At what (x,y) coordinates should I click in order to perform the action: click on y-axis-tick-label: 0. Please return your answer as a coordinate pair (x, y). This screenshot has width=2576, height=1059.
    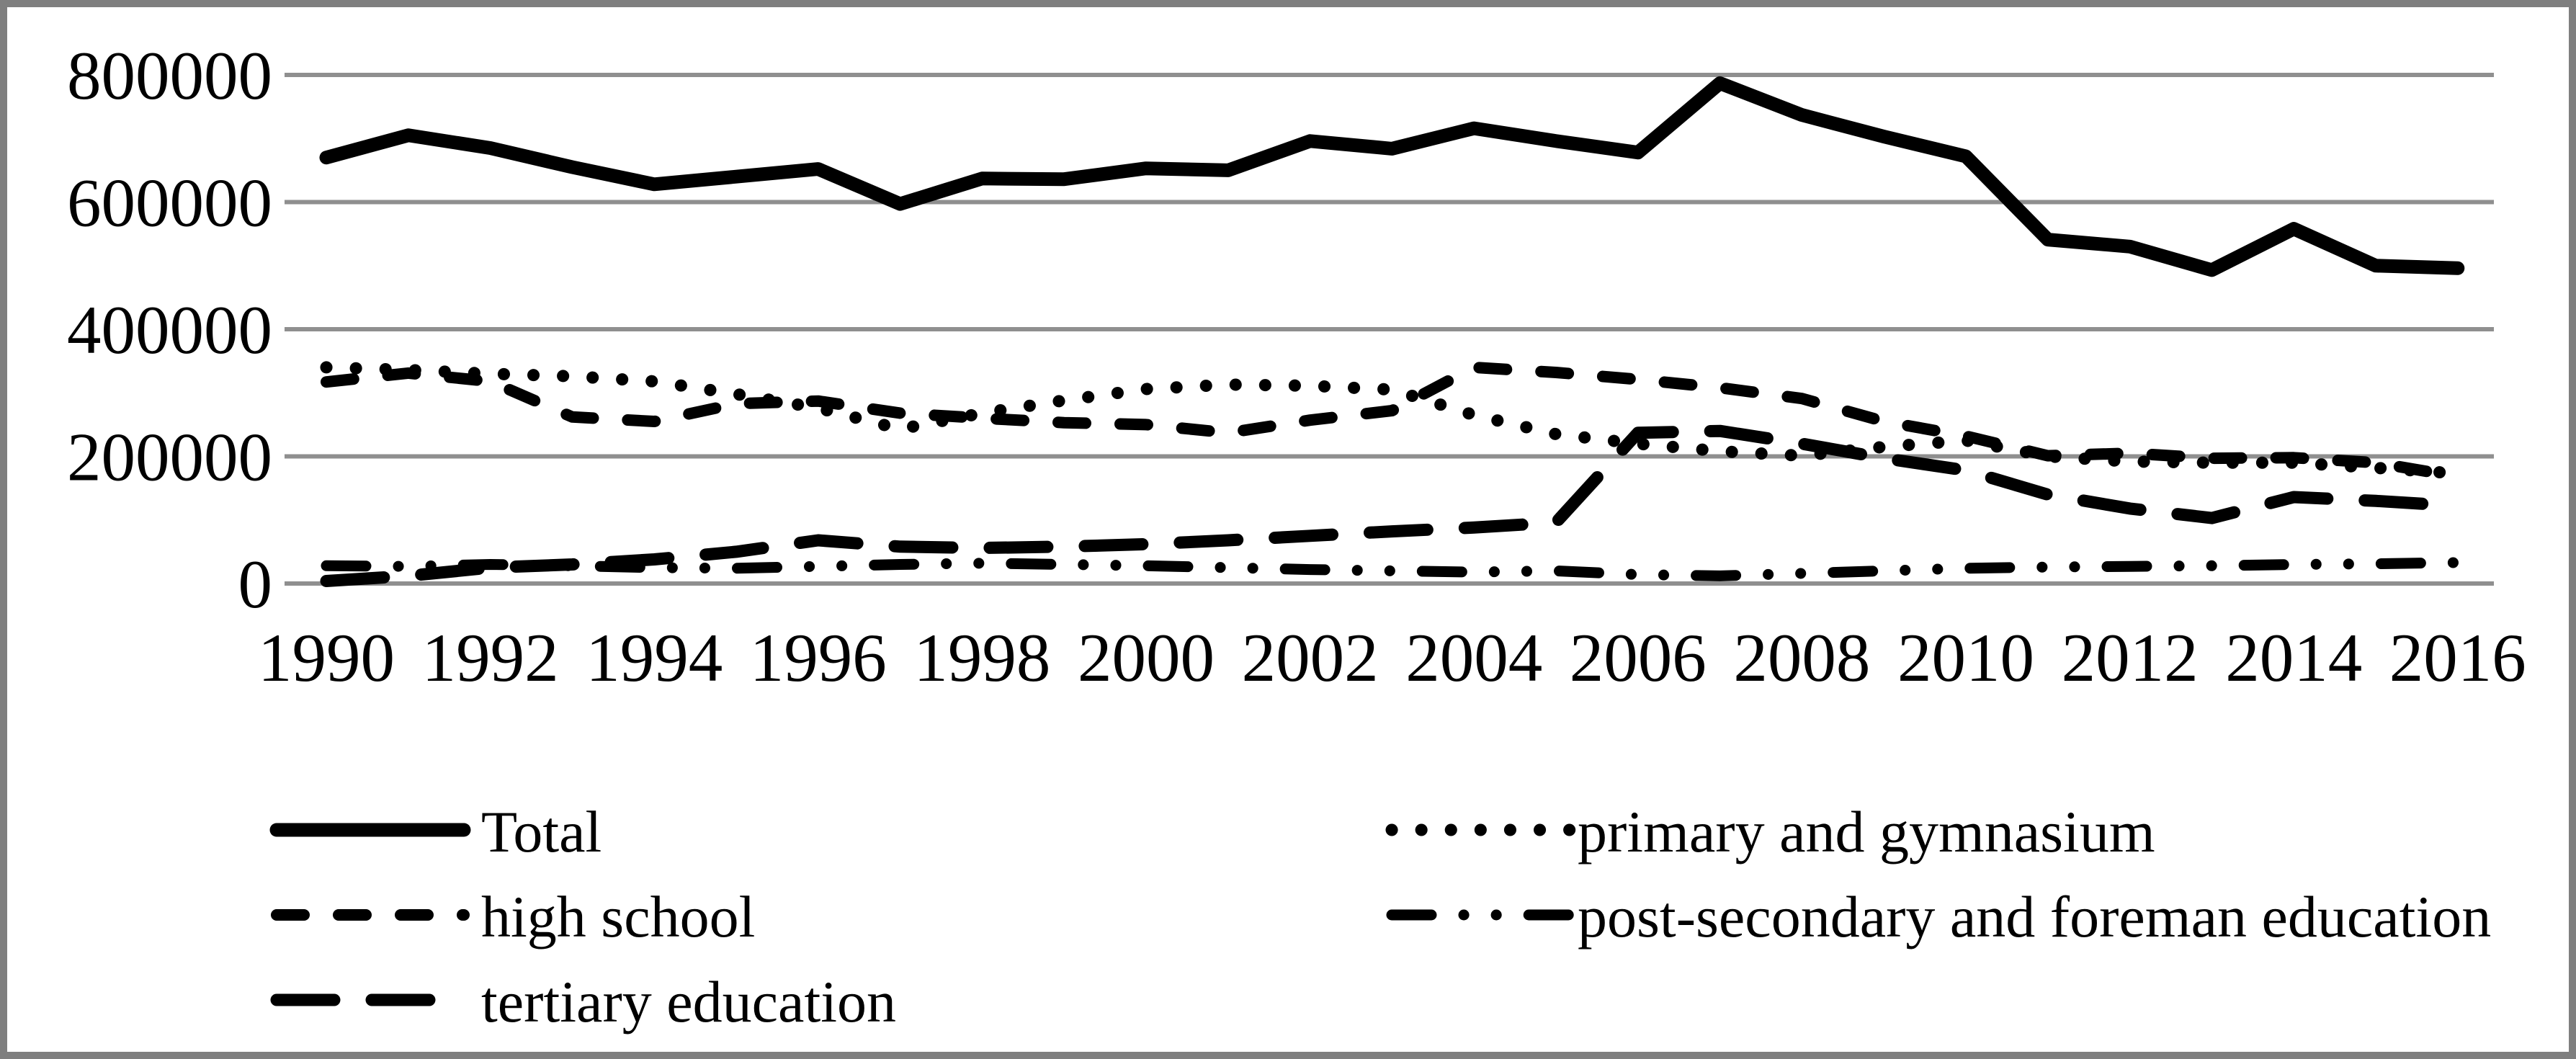
    Looking at the image, I should click on (255, 584).